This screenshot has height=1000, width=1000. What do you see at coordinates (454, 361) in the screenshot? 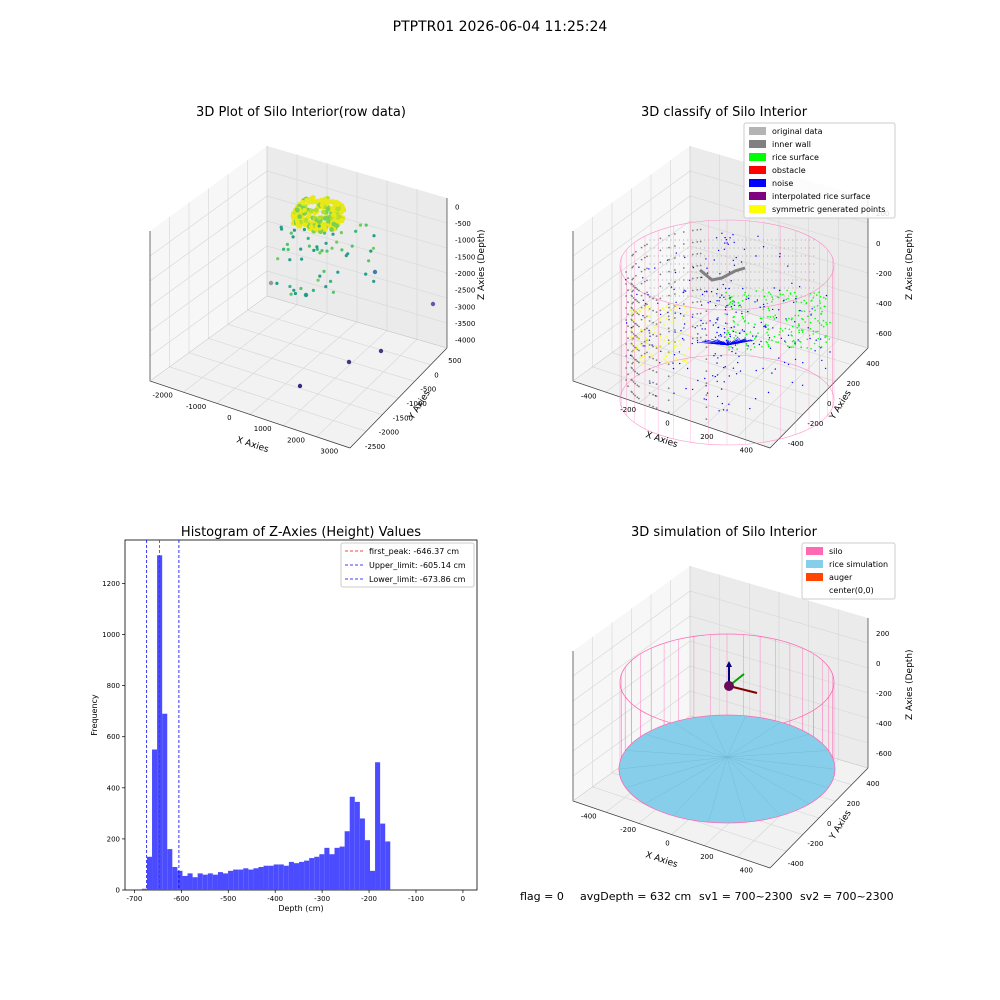
I see `y-tick-label: 500` at bounding box center [454, 361].